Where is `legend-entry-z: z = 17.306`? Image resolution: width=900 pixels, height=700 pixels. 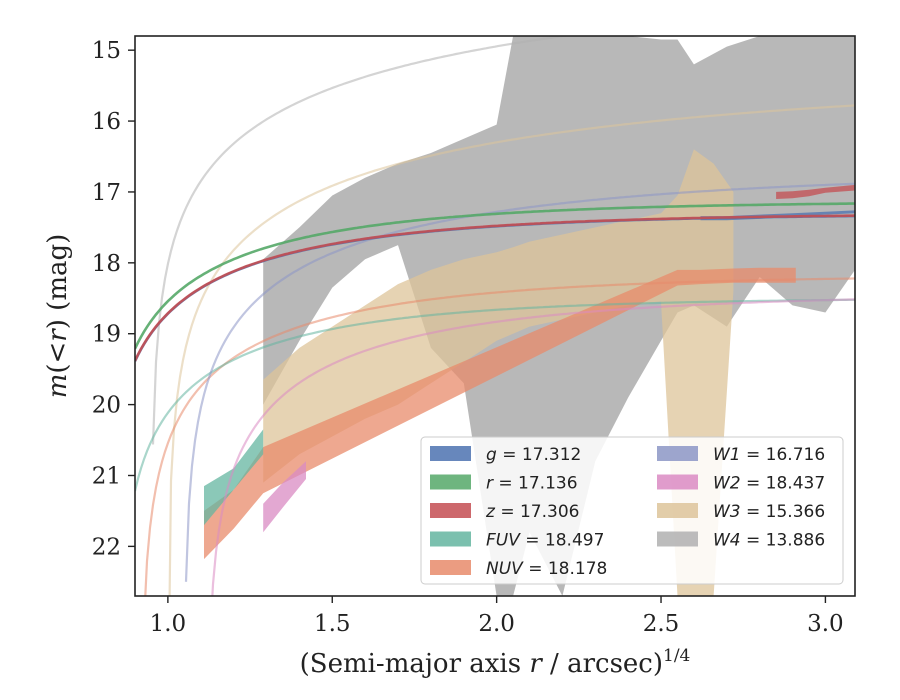 legend-entry-z: z = 17.306 is located at coordinates (504, 512).